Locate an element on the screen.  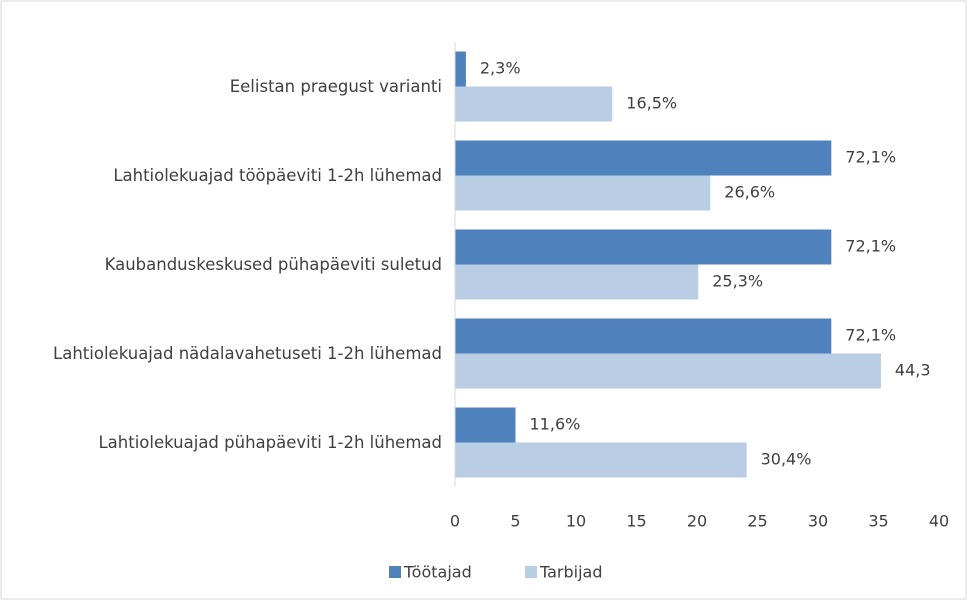
data-label: 11,6% is located at coordinates (555, 424).